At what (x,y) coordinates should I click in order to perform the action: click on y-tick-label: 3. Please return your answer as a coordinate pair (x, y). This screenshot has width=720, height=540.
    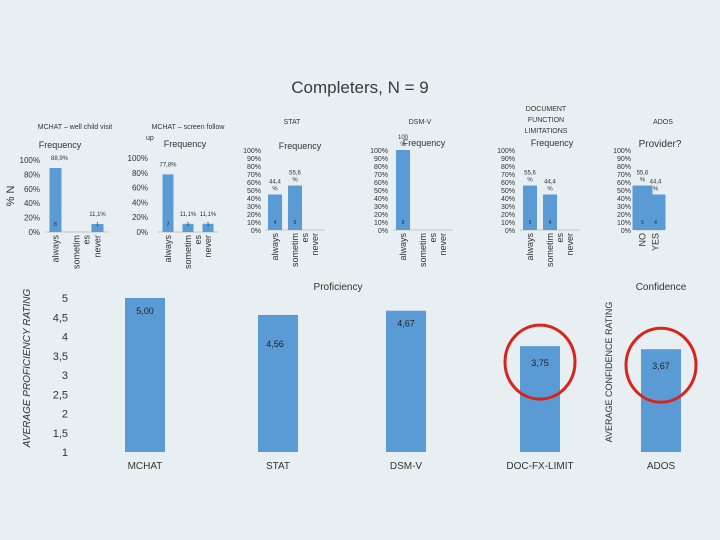
    Looking at the image, I should click on (65, 376).